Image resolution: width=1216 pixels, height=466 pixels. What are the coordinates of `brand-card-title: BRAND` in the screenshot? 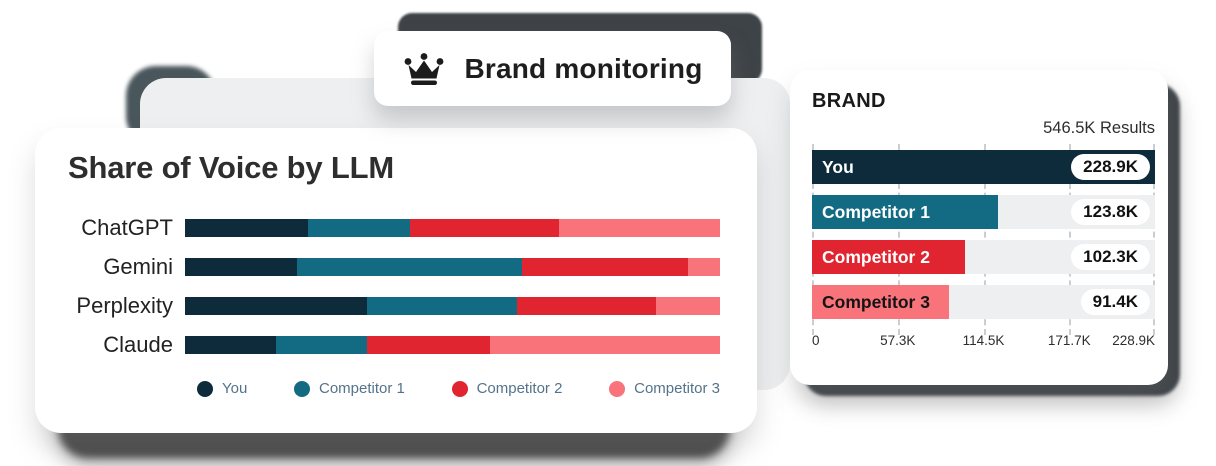 It's located at (849, 101).